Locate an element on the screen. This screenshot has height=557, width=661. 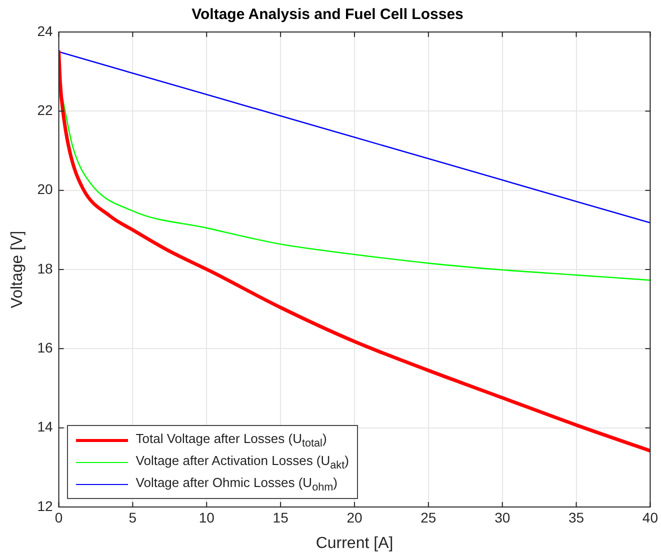
x-tick-label: 40 is located at coordinates (650, 517).